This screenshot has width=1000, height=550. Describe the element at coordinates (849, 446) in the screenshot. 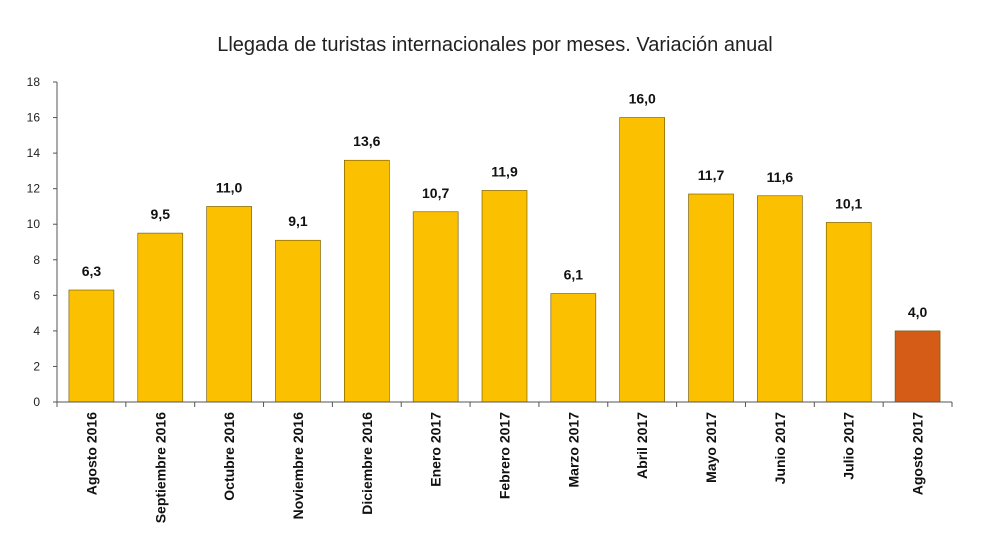

I see `x-tick-label: Julio 2017` at that location.